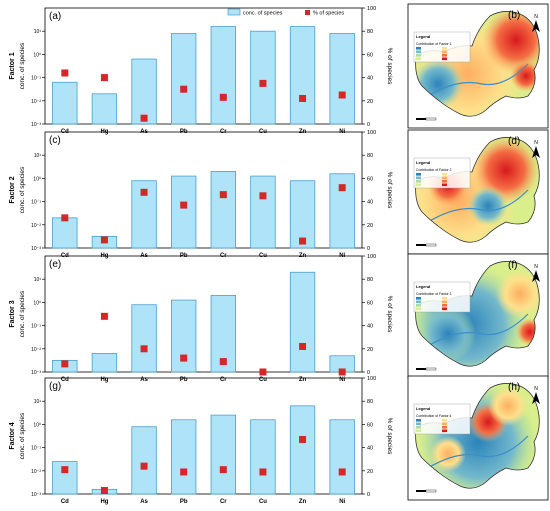 The height and width of the screenshot is (511, 550). I want to click on map-legend: Legend Contribution of Factor 3, so click(442, 297).